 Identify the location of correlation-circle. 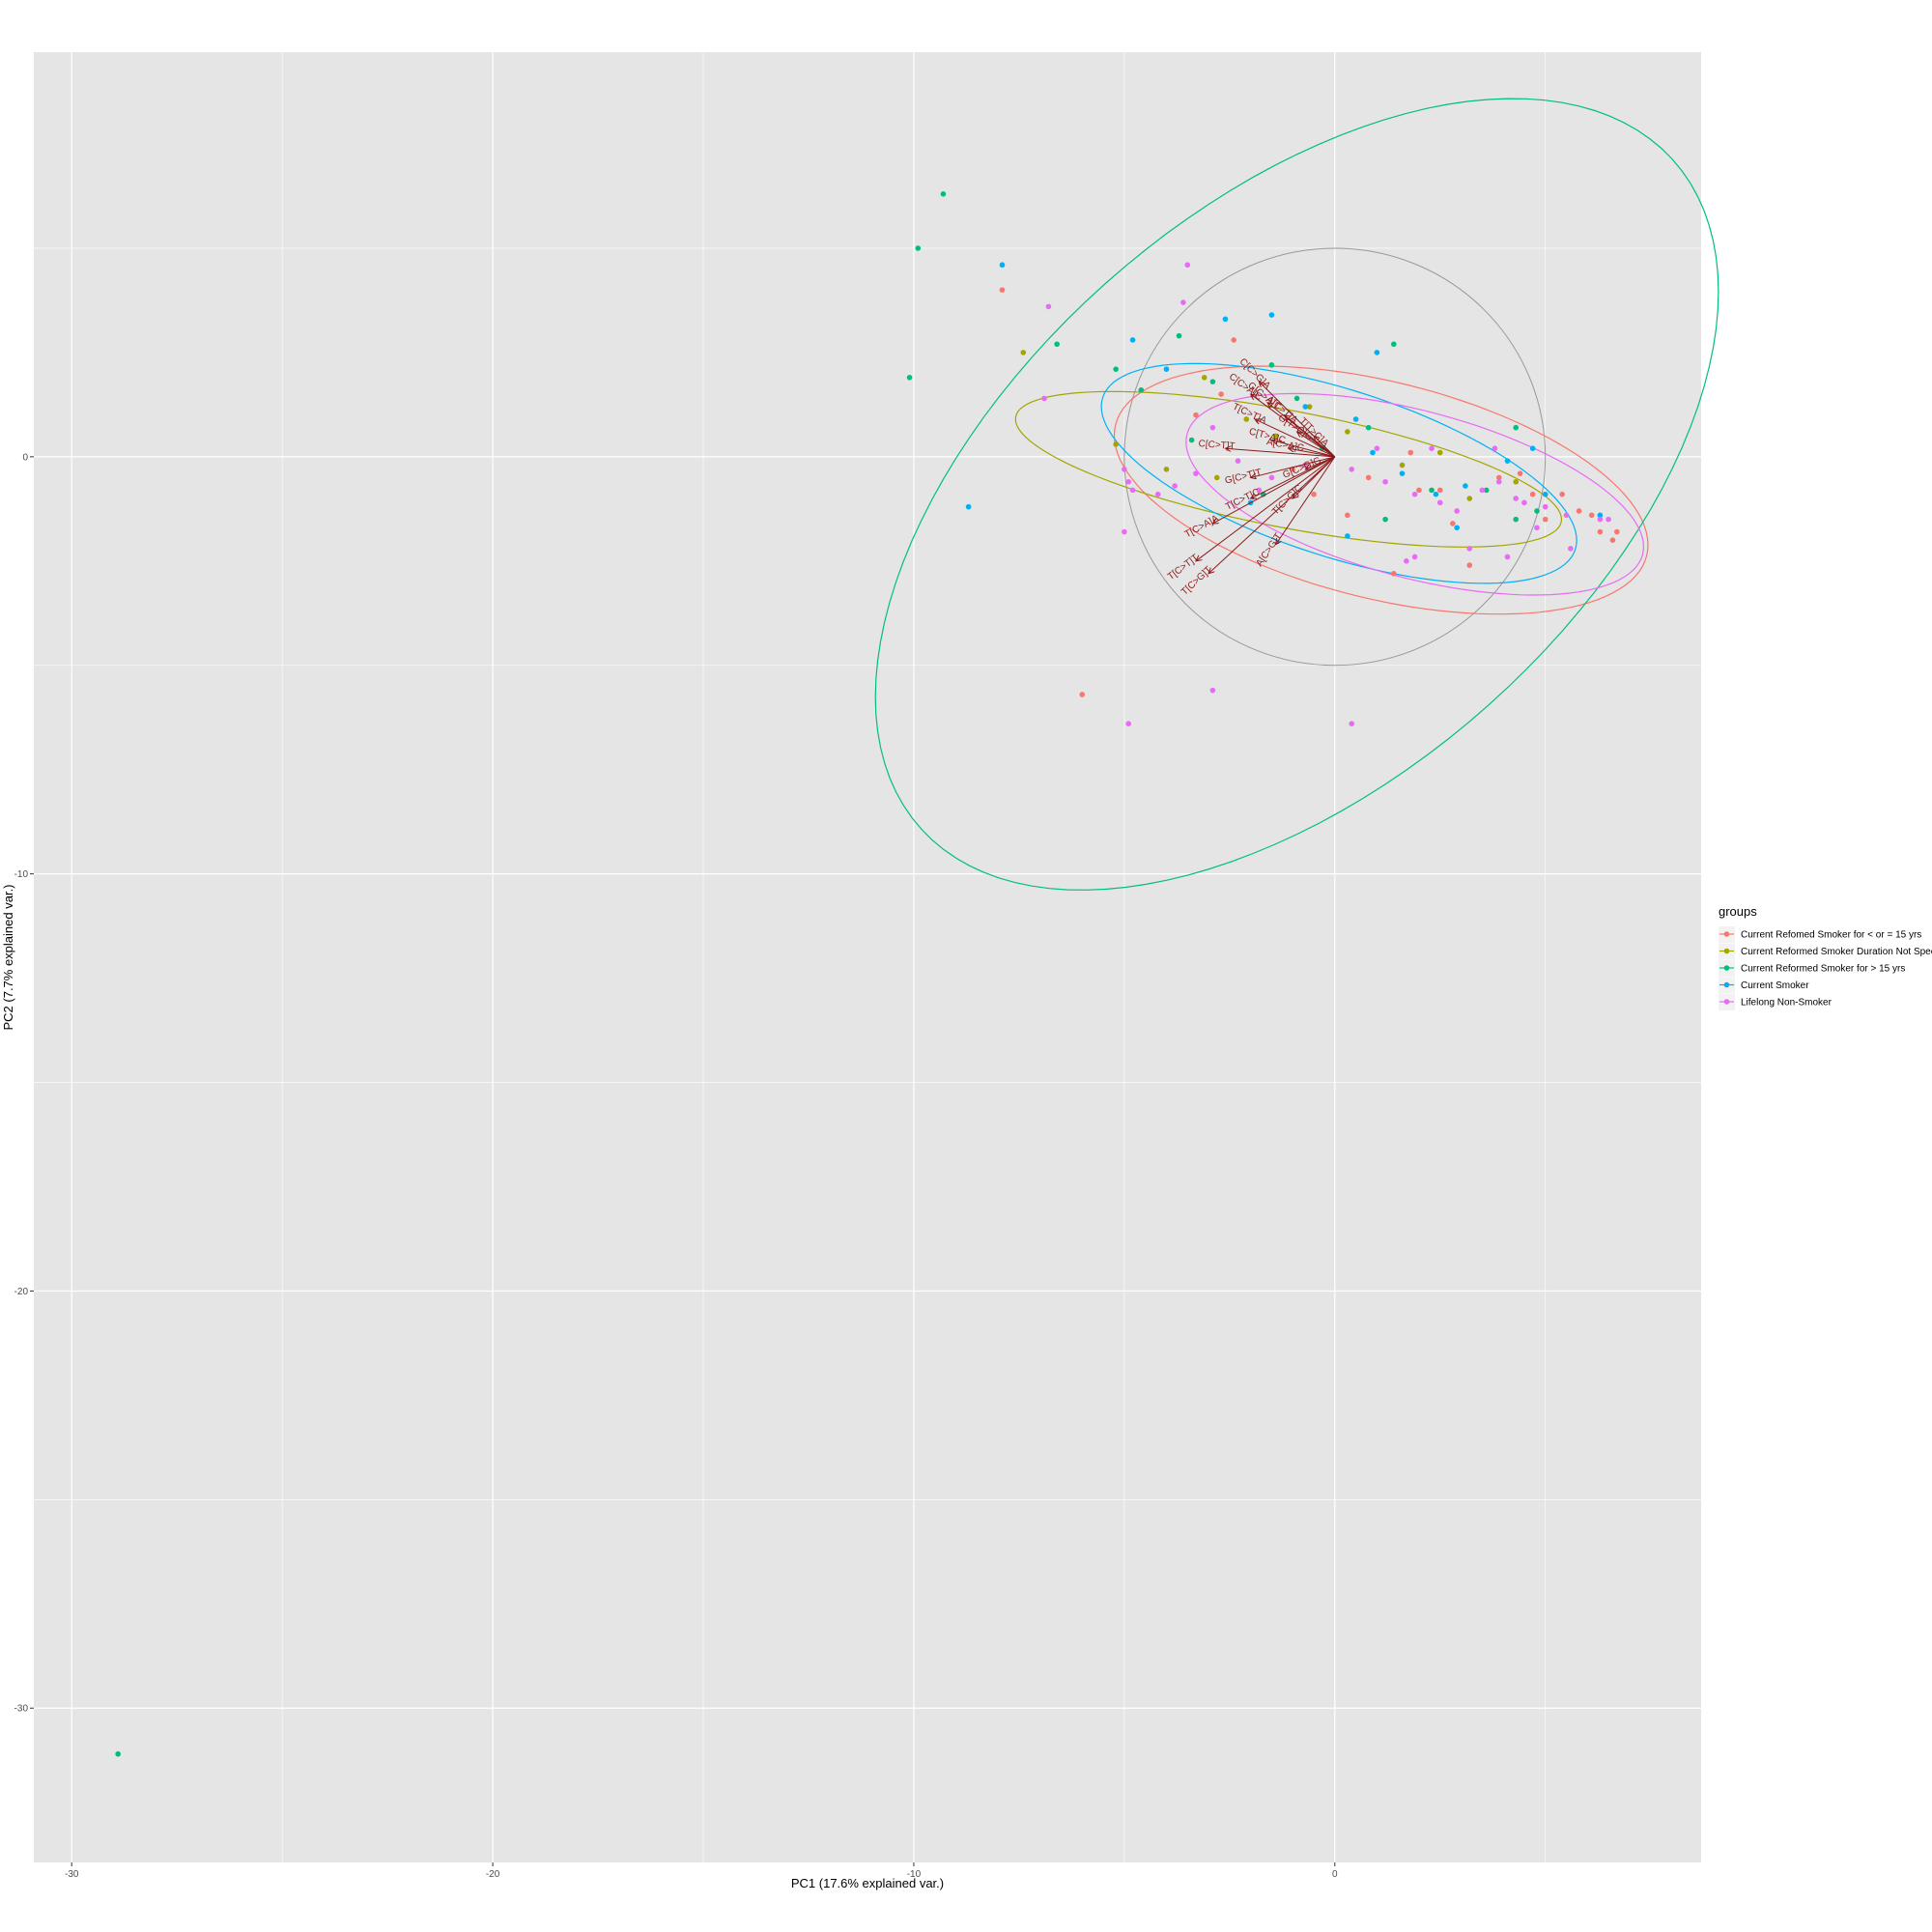
(1335, 457).